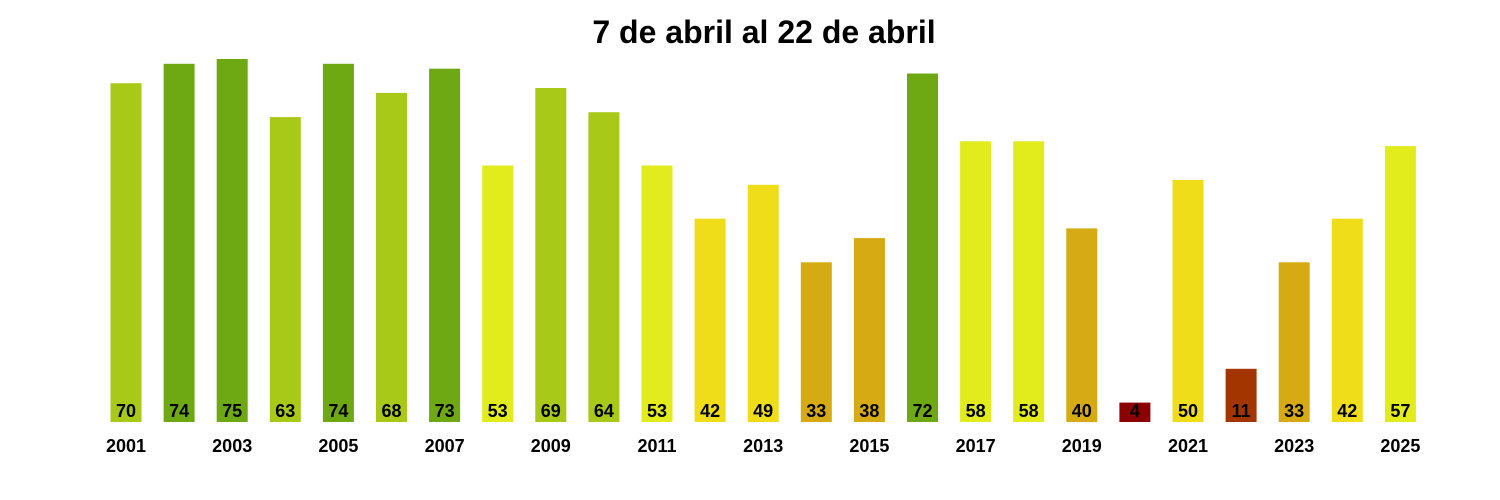  What do you see at coordinates (869, 446) in the screenshot?
I see `x-tick-2015: 2015` at bounding box center [869, 446].